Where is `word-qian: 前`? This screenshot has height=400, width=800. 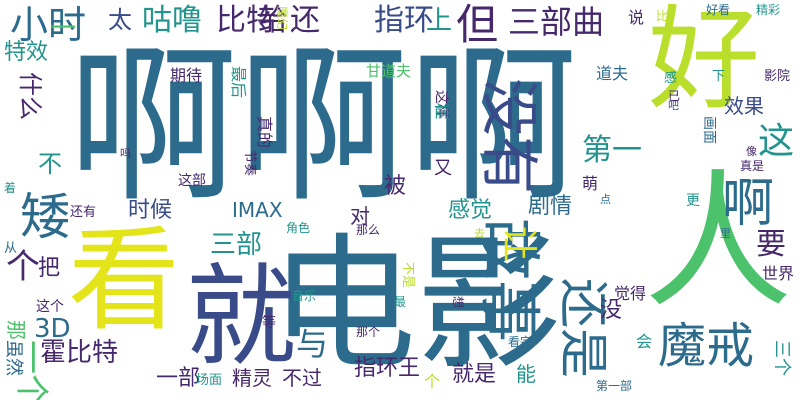 word-qian: 前 is located at coordinates (442, 111).